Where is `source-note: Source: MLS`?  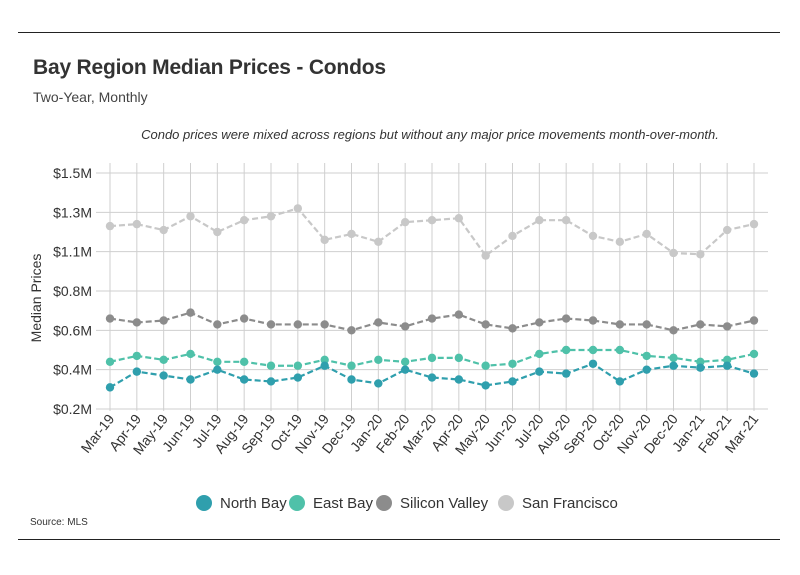
source-note: Source: MLS is located at coordinates (59, 522).